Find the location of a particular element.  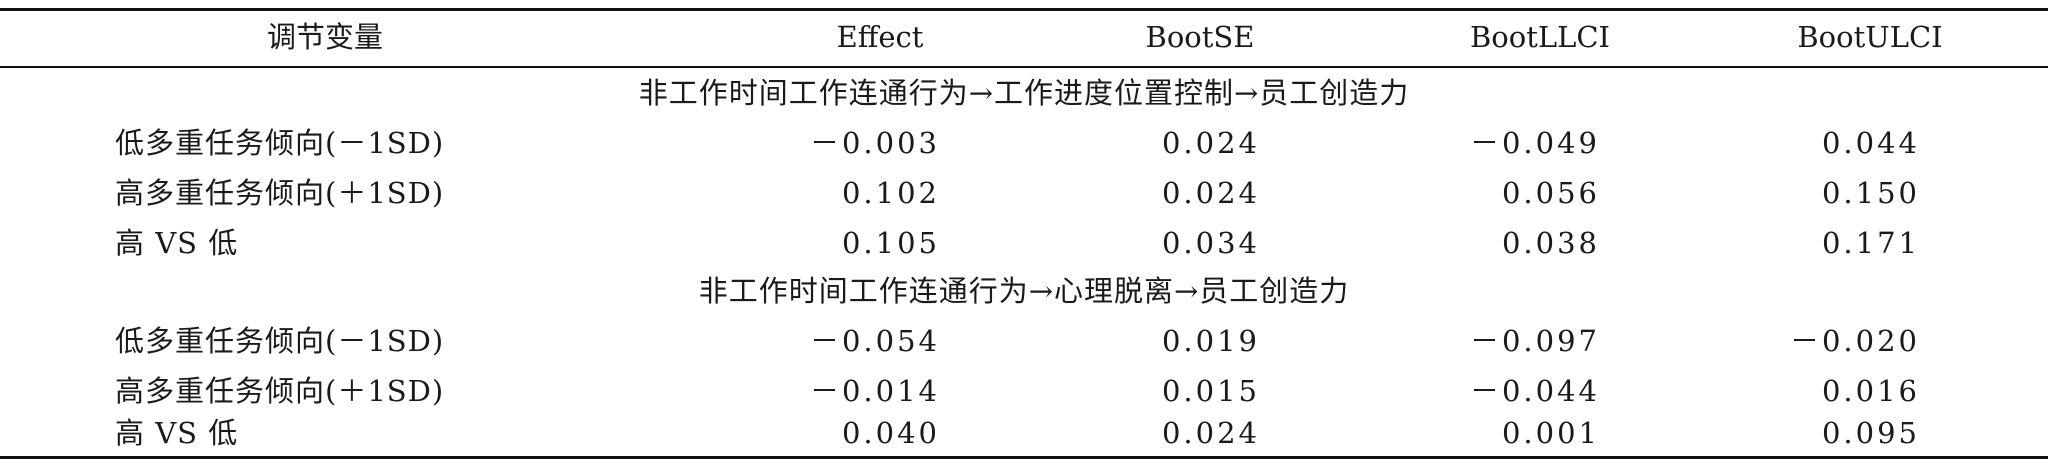

table-row: 高多重任务倾向(＋1SD) －0.014 0.015 －0.044 0.016 is located at coordinates (1024, 391).